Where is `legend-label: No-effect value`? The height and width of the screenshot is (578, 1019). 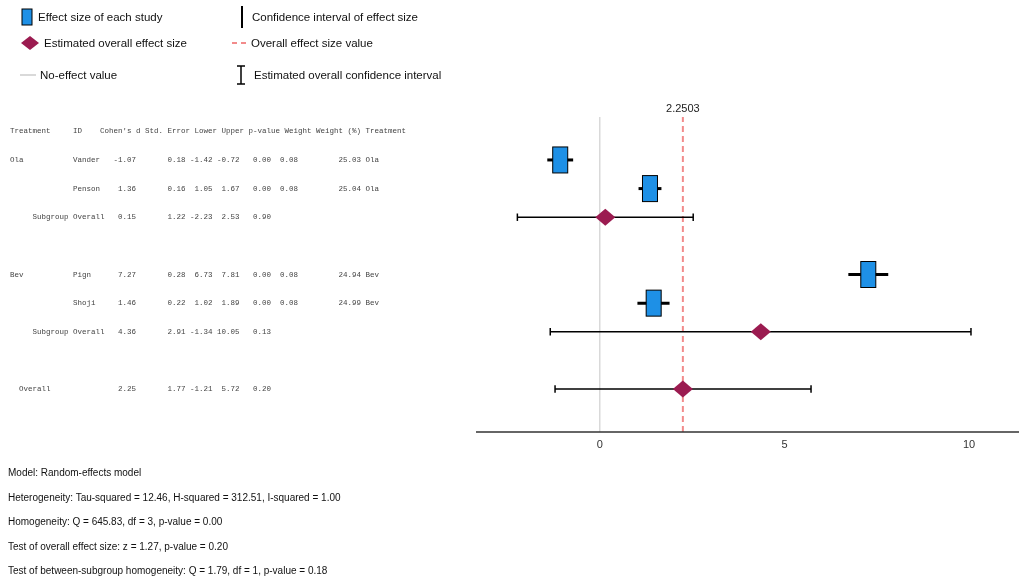 legend-label: No-effect value is located at coordinates (79, 75).